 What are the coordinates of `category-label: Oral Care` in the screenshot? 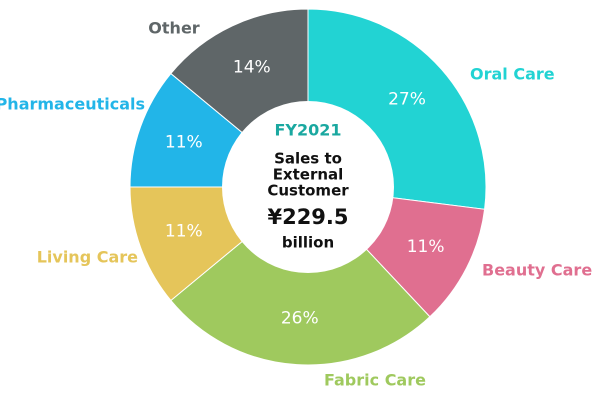 It's located at (512, 74).